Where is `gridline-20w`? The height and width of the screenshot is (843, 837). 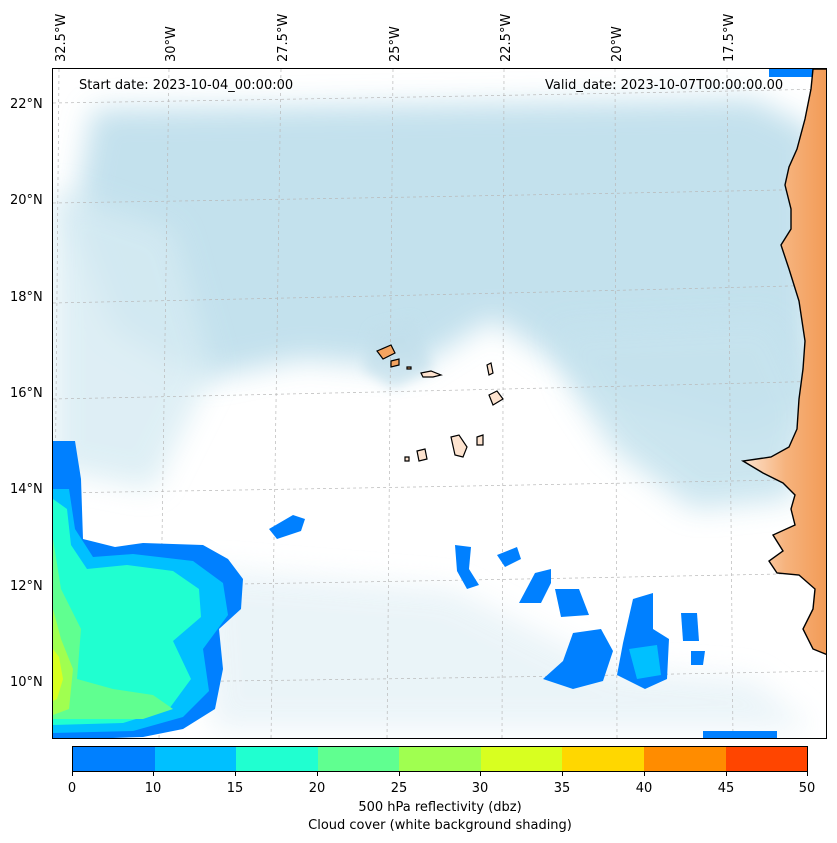 gridline-20w is located at coordinates (616, 403).